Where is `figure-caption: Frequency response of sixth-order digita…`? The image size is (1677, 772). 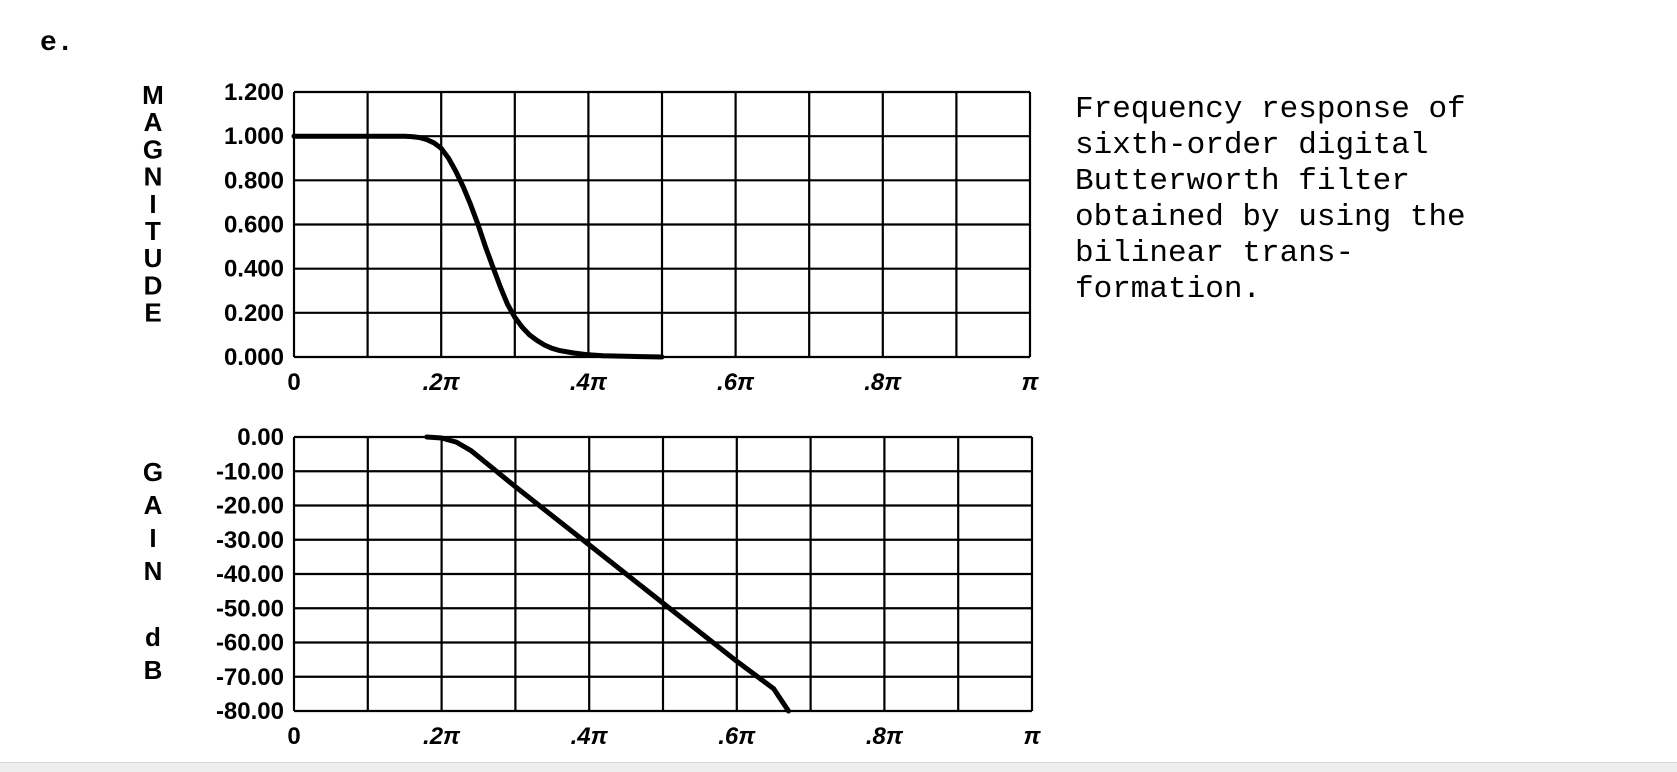 figure-caption: Frequency response of sixth-order digita… is located at coordinates (1270, 199).